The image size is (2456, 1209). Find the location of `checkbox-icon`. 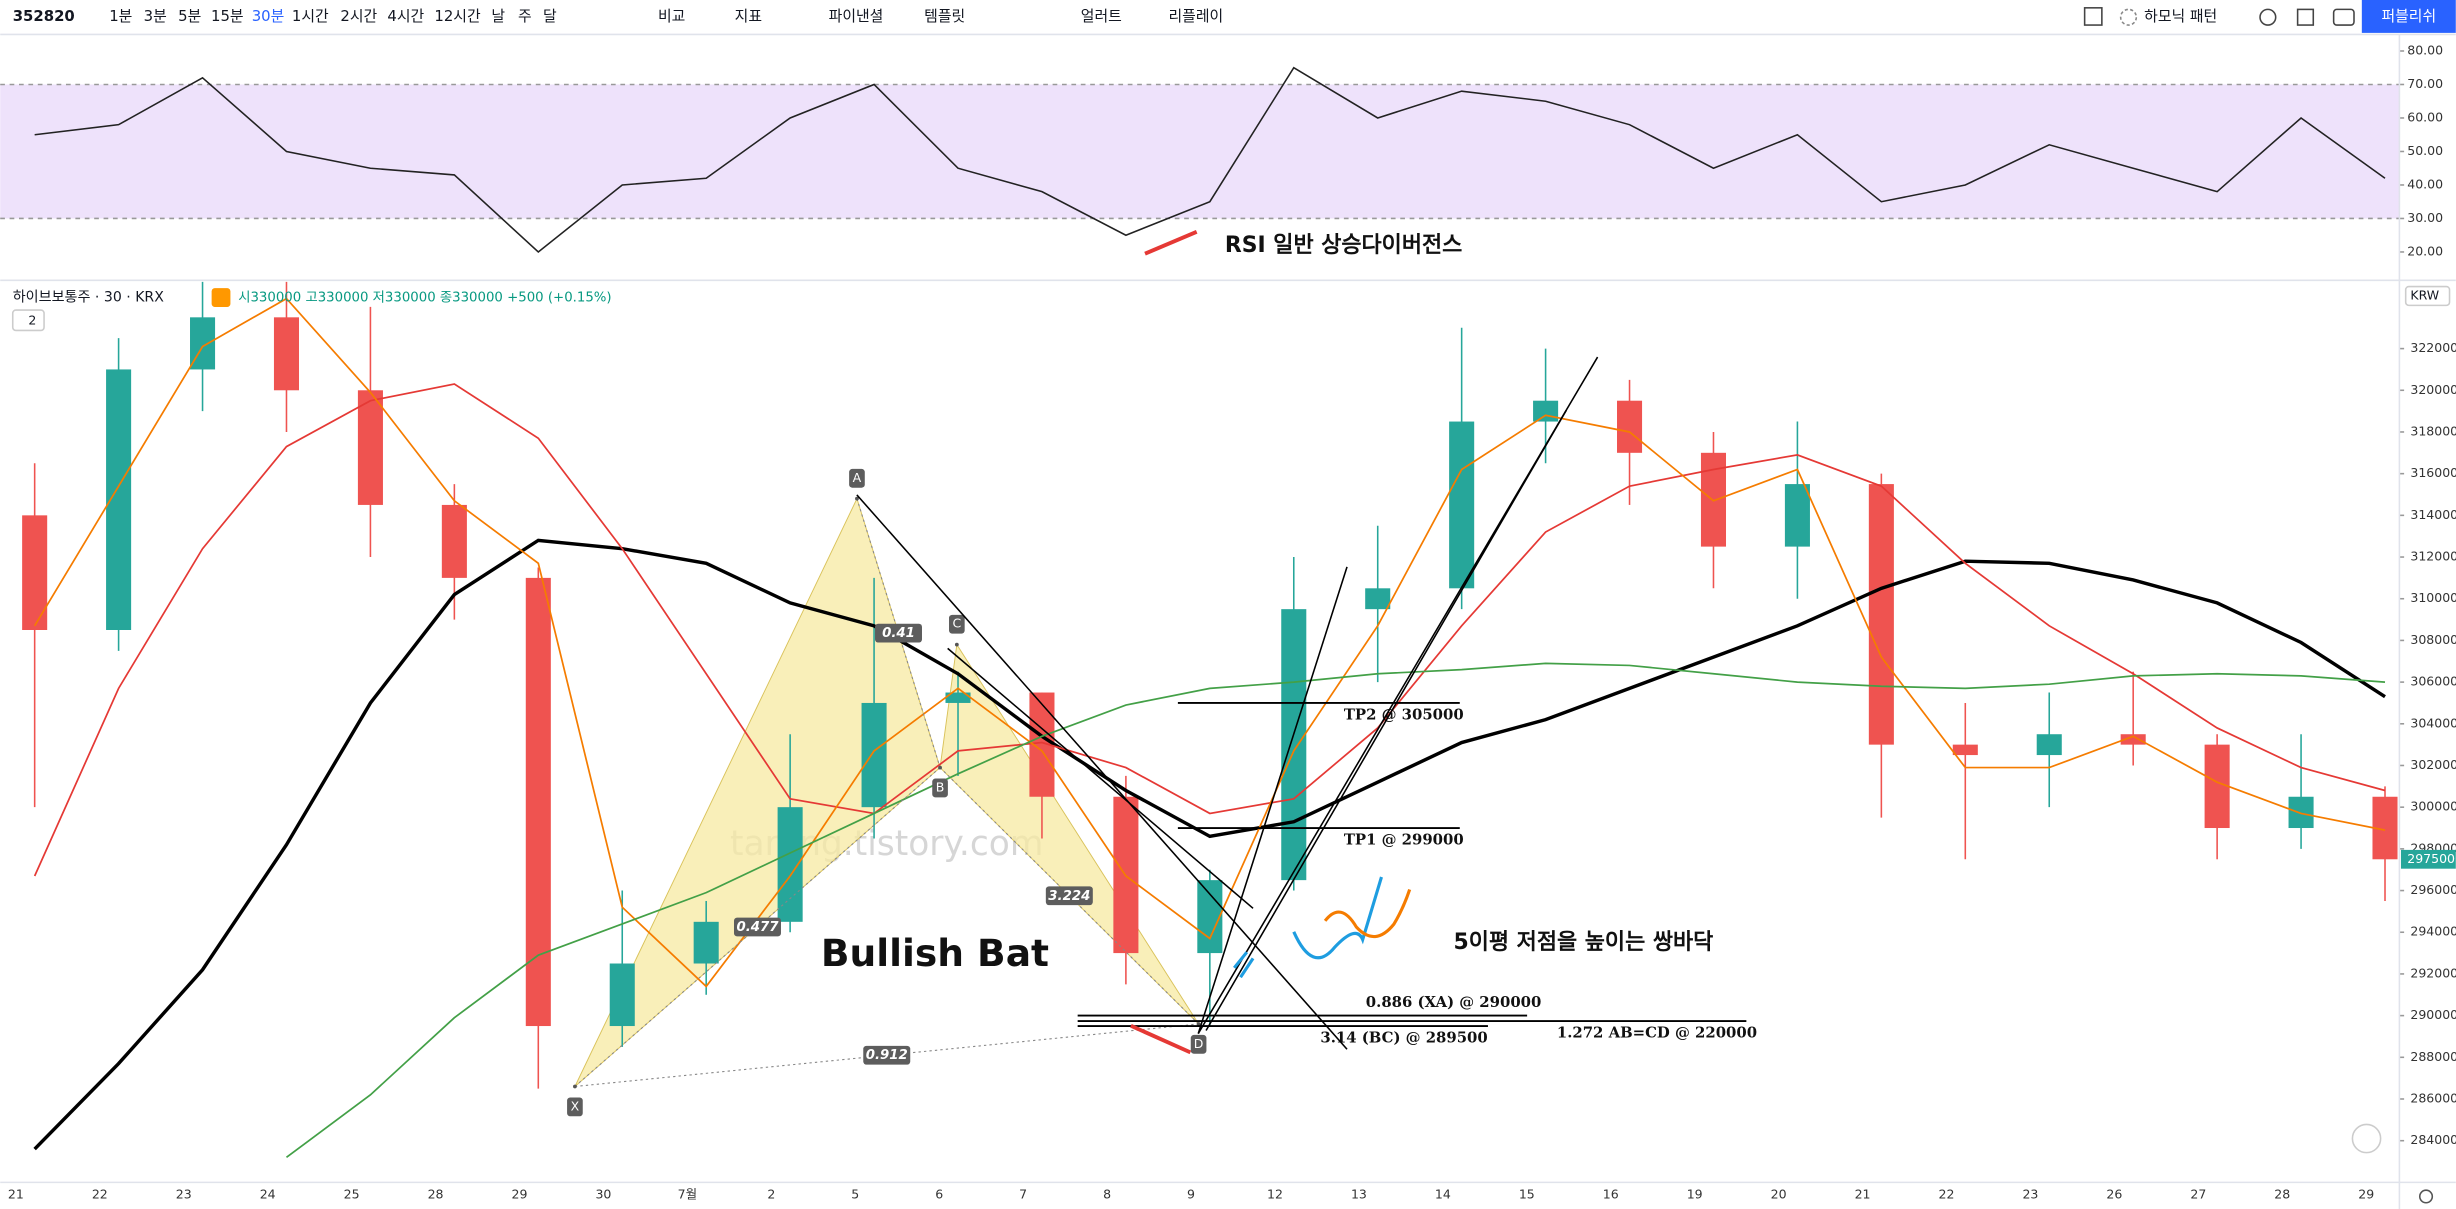

checkbox-icon is located at coordinates (2093, 16).